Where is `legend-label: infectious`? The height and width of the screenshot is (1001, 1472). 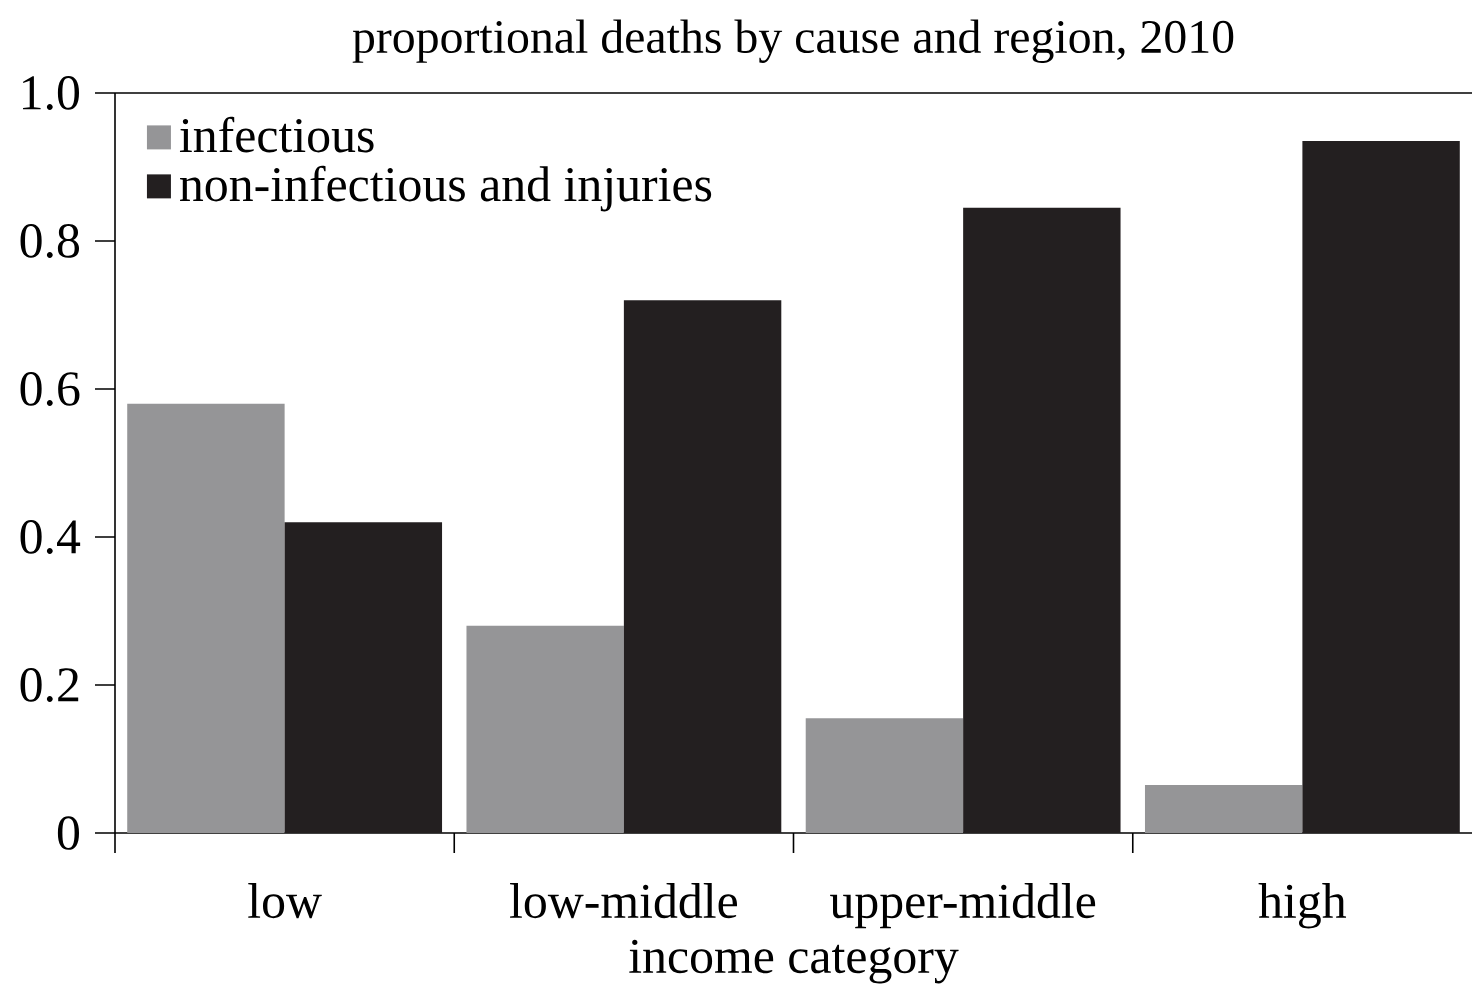
legend-label: infectious is located at coordinates (276, 134).